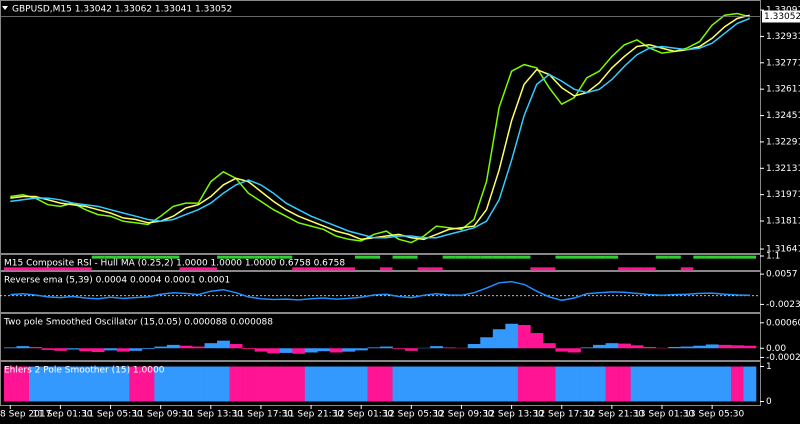 This screenshot has width=800, height=424. Describe the element at coordinates (5, 8) in the screenshot. I see `menu-triangle` at that location.